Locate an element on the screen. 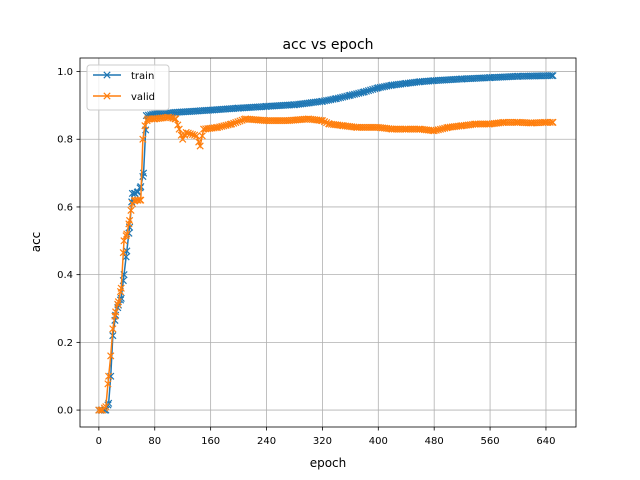 Image resolution: width=640 pixels, height=480 pixels. y-tick-label: 0.0 is located at coordinates (65, 411).